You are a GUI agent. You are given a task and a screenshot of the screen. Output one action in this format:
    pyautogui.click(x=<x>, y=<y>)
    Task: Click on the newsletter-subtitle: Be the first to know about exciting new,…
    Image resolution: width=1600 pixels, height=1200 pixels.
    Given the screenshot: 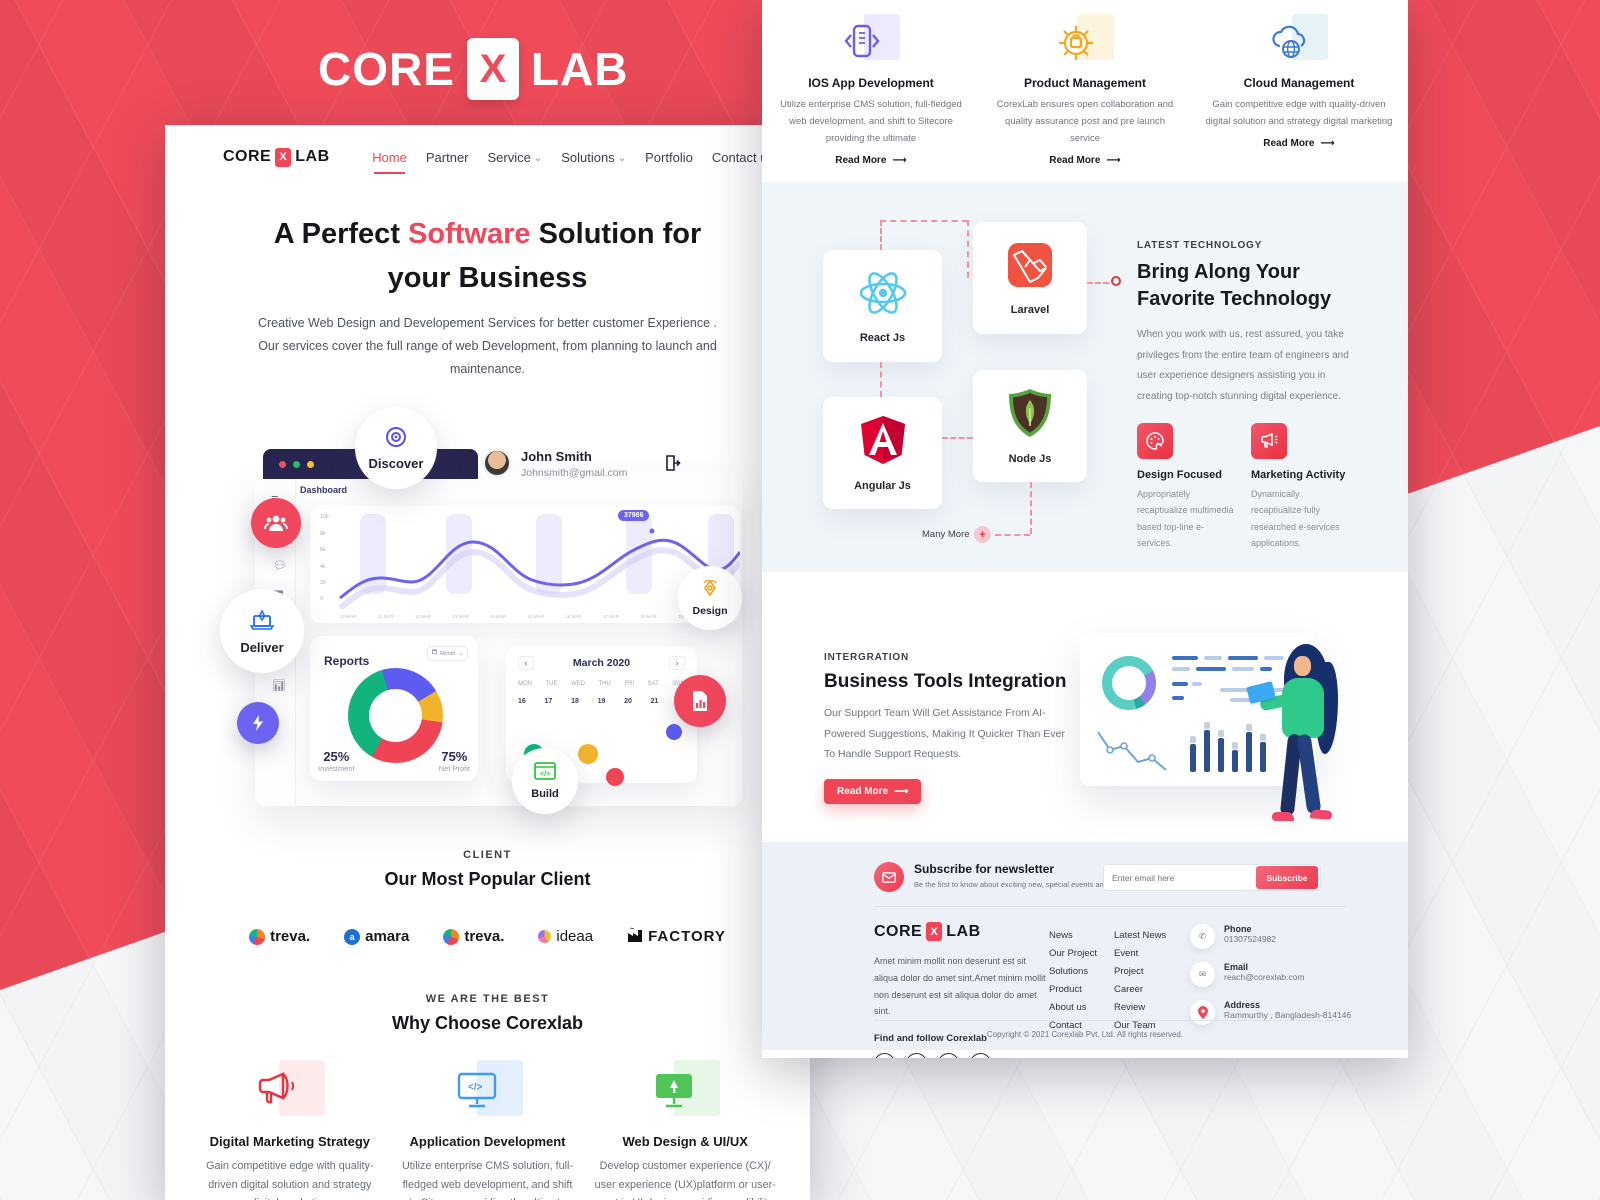 What is the action you would take?
    pyautogui.click(x=1032, y=885)
    